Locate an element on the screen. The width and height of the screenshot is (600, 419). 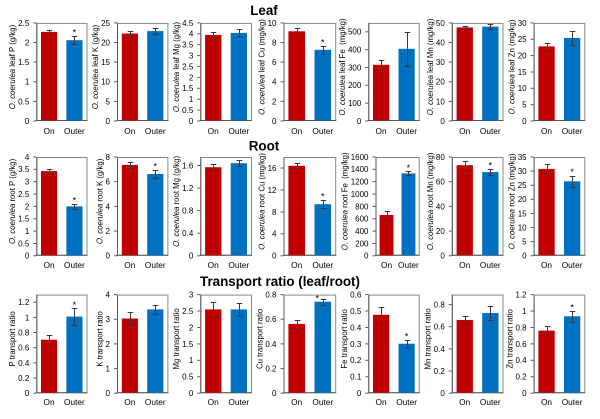
svg-text: 800 is located at coordinates (362, 206).